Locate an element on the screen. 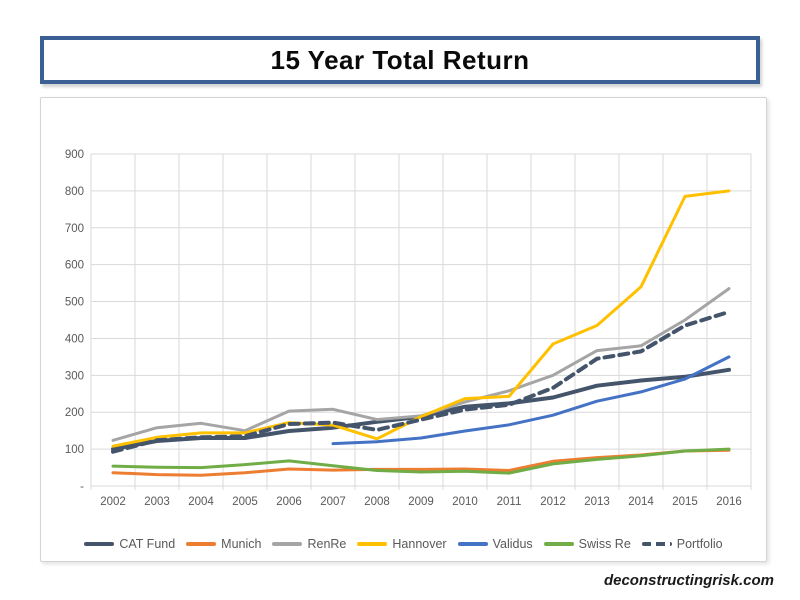  series-line-validus is located at coordinates (531, 400).